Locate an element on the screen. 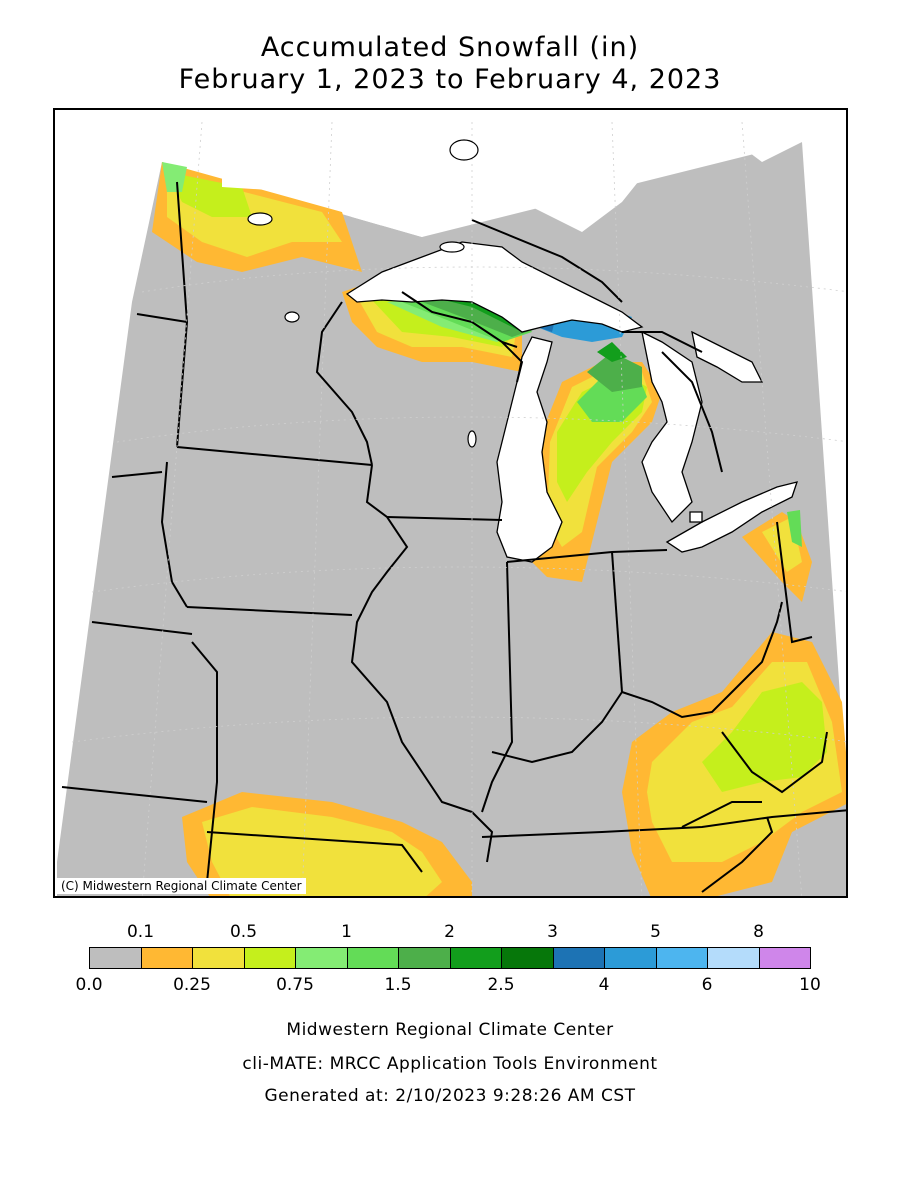 The width and height of the screenshot is (900, 1200). zone-dgreen-wmi is located at coordinates (612, 352).